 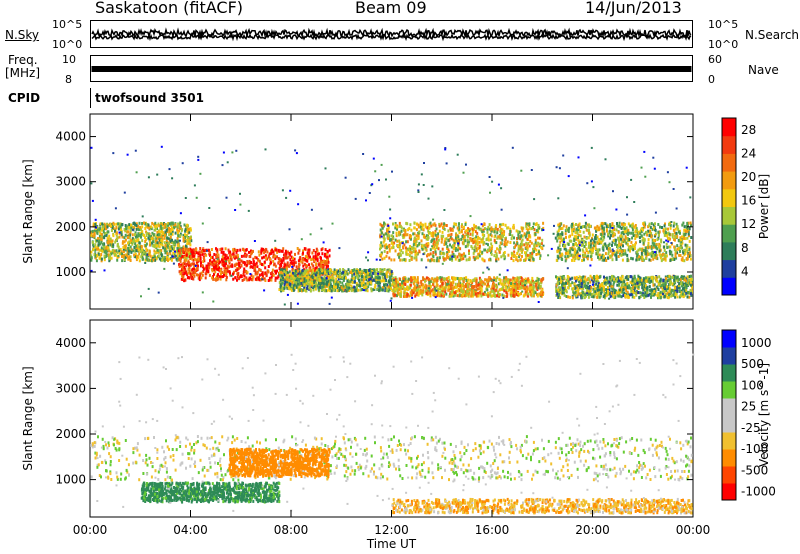 I want to click on nsearch-trace, so click(x=391, y=37).